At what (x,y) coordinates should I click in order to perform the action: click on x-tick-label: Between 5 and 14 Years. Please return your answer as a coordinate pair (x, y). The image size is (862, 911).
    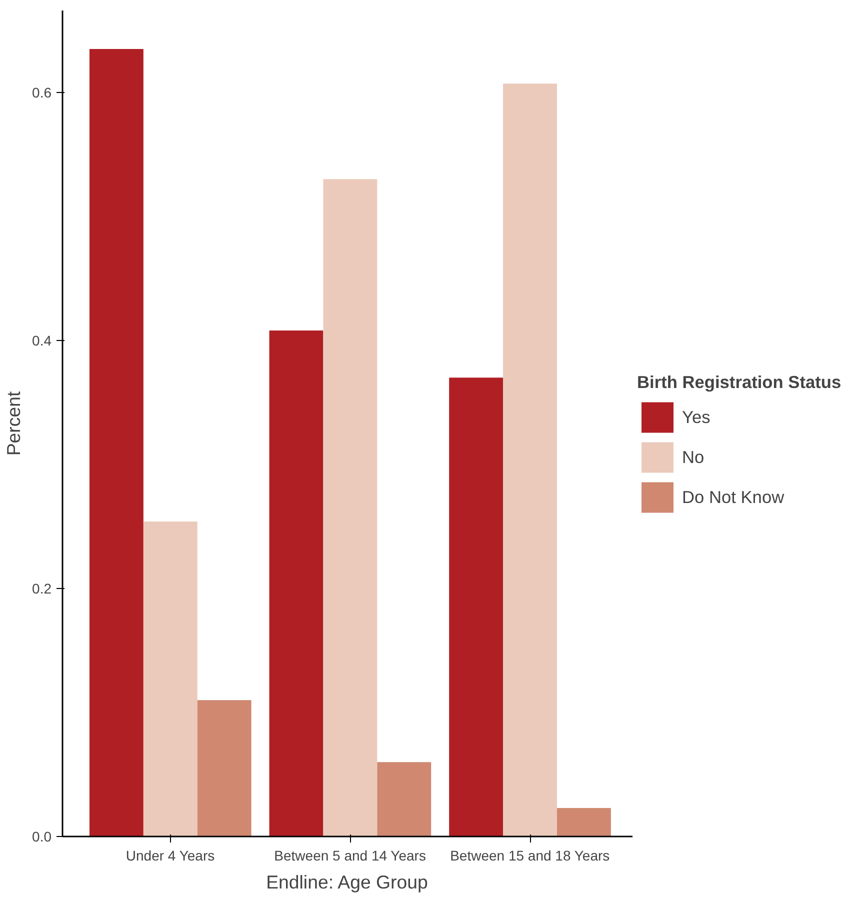
    Looking at the image, I should click on (350, 856).